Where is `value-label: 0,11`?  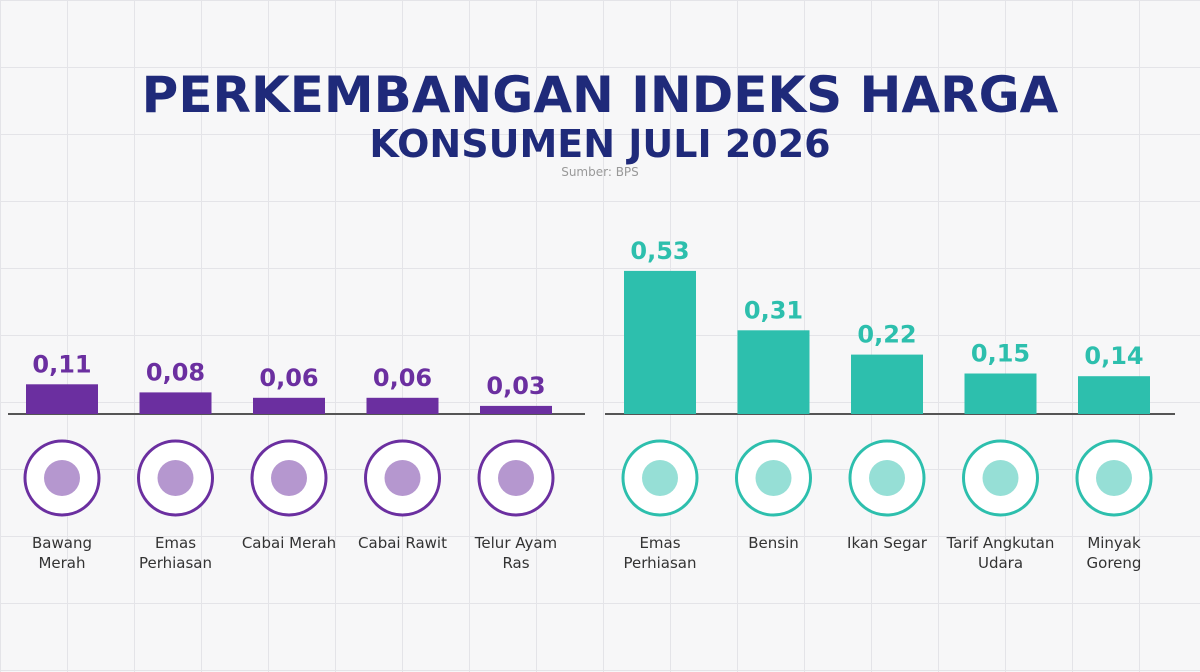 value-label: 0,11 is located at coordinates (61, 364).